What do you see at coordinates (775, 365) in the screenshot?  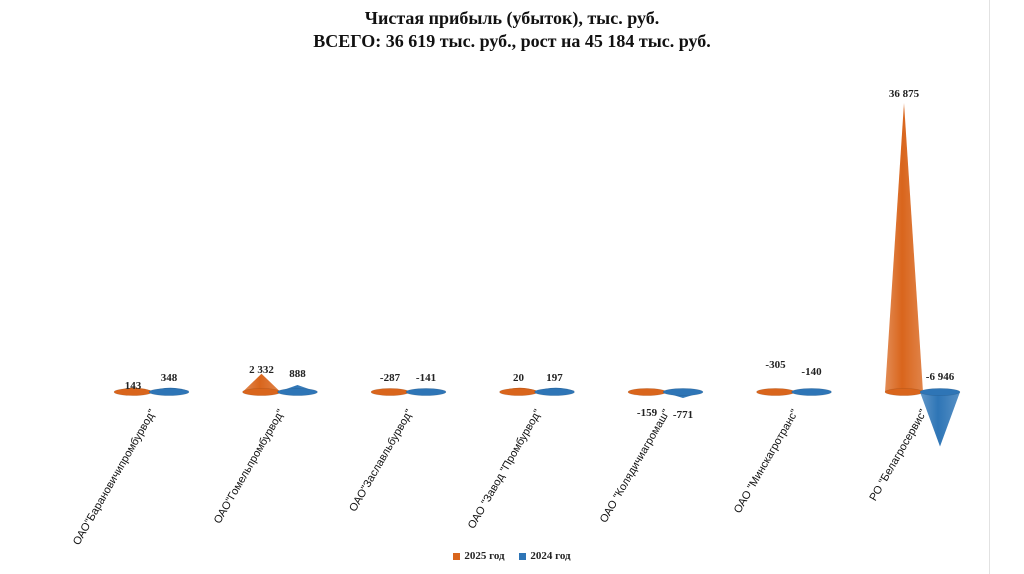 I see `data-label-s0-c5: -305` at bounding box center [775, 365].